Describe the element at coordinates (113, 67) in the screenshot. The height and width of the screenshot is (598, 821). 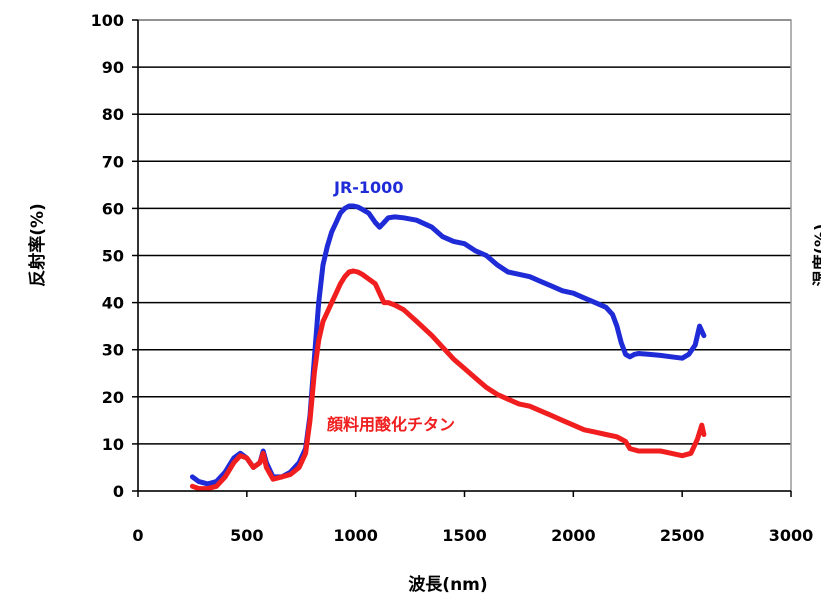
I see `y-tick-label: 90` at that location.